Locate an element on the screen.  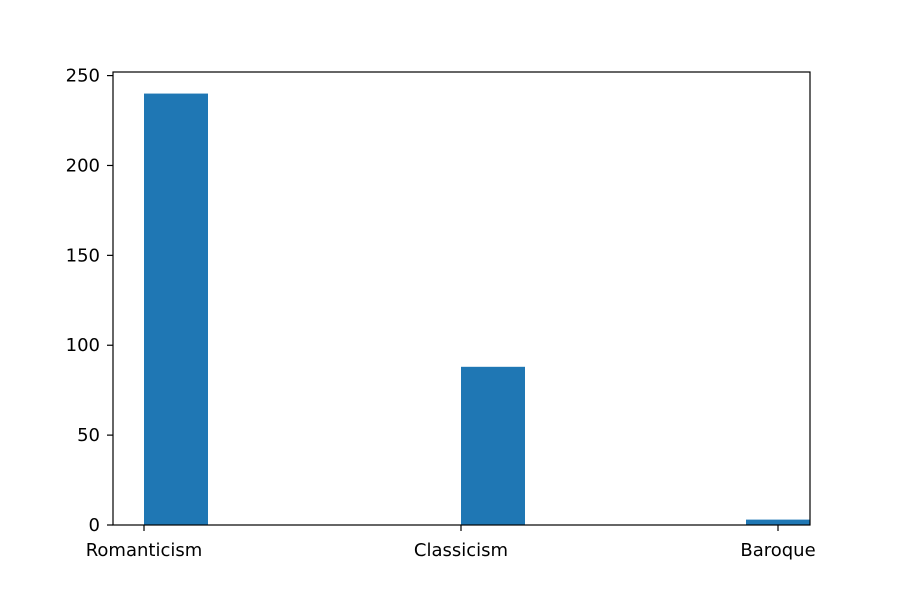
y-tick-label: 200 is located at coordinates (83, 165).